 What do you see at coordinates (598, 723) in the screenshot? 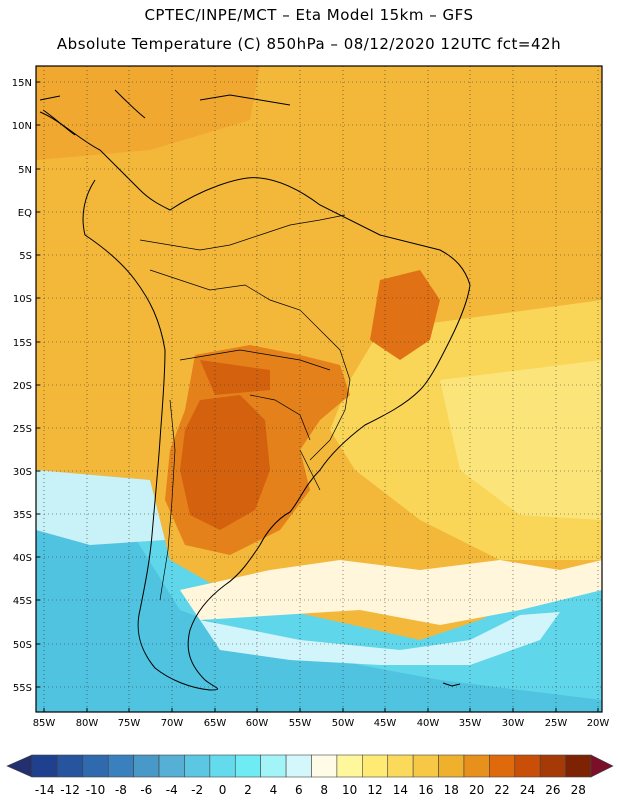
I see `lon-tick-label: 20W` at bounding box center [598, 723].